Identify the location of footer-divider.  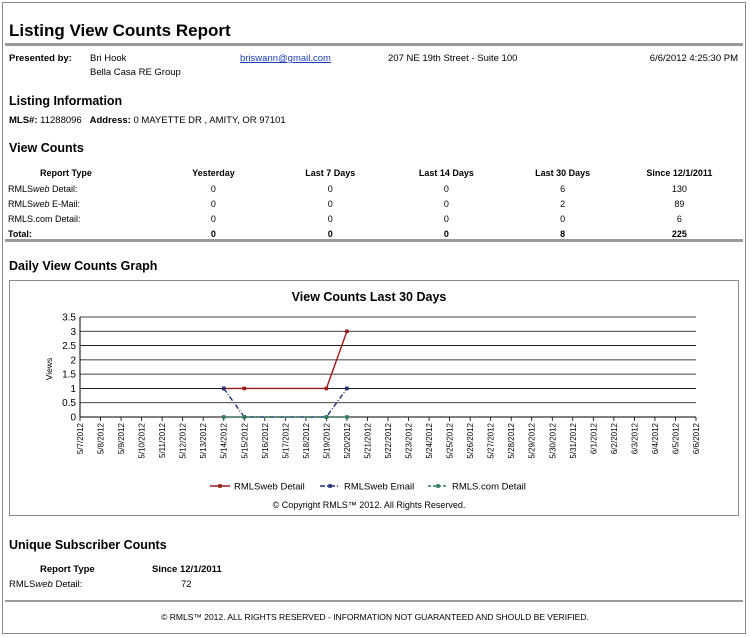
(374, 601).